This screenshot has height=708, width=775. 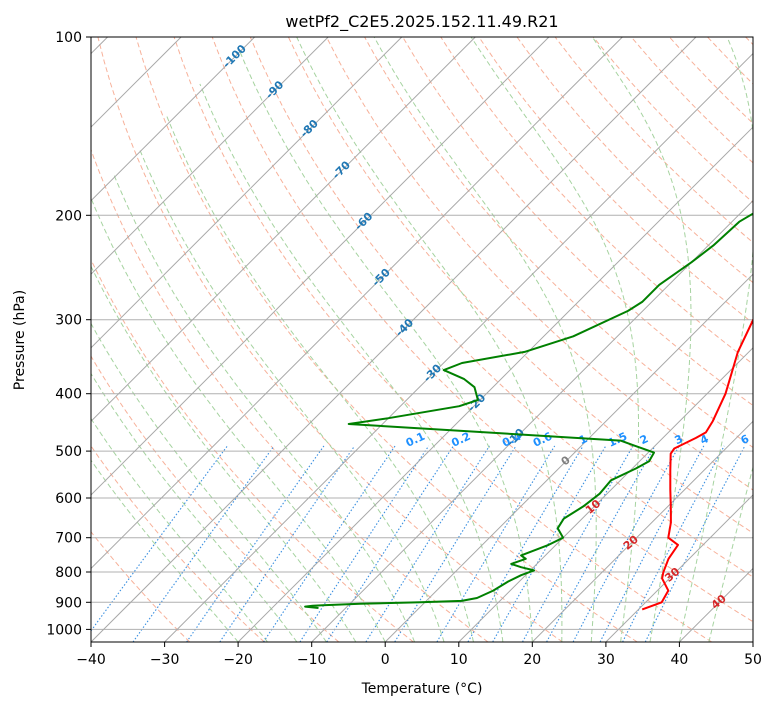 What do you see at coordinates (68, 334) in the screenshot?
I see `y-axis: 1000 900 800 700 600 500 400 300 200 100` at bounding box center [68, 334].